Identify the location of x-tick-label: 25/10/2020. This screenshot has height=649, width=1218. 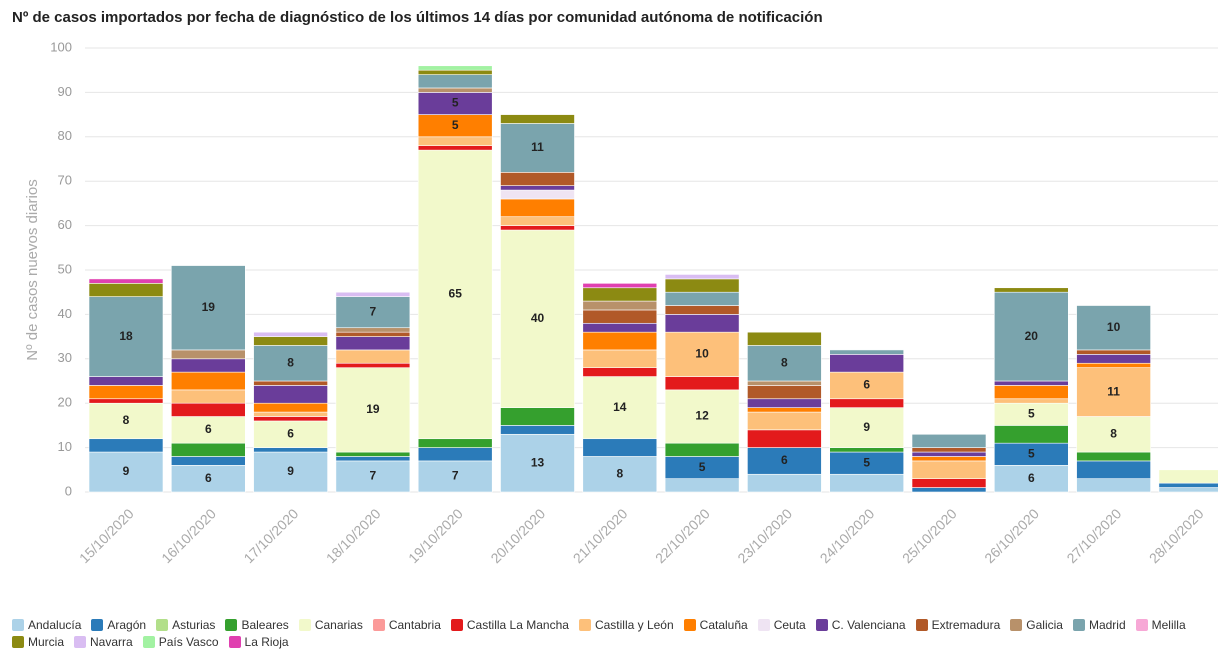
(929, 535).